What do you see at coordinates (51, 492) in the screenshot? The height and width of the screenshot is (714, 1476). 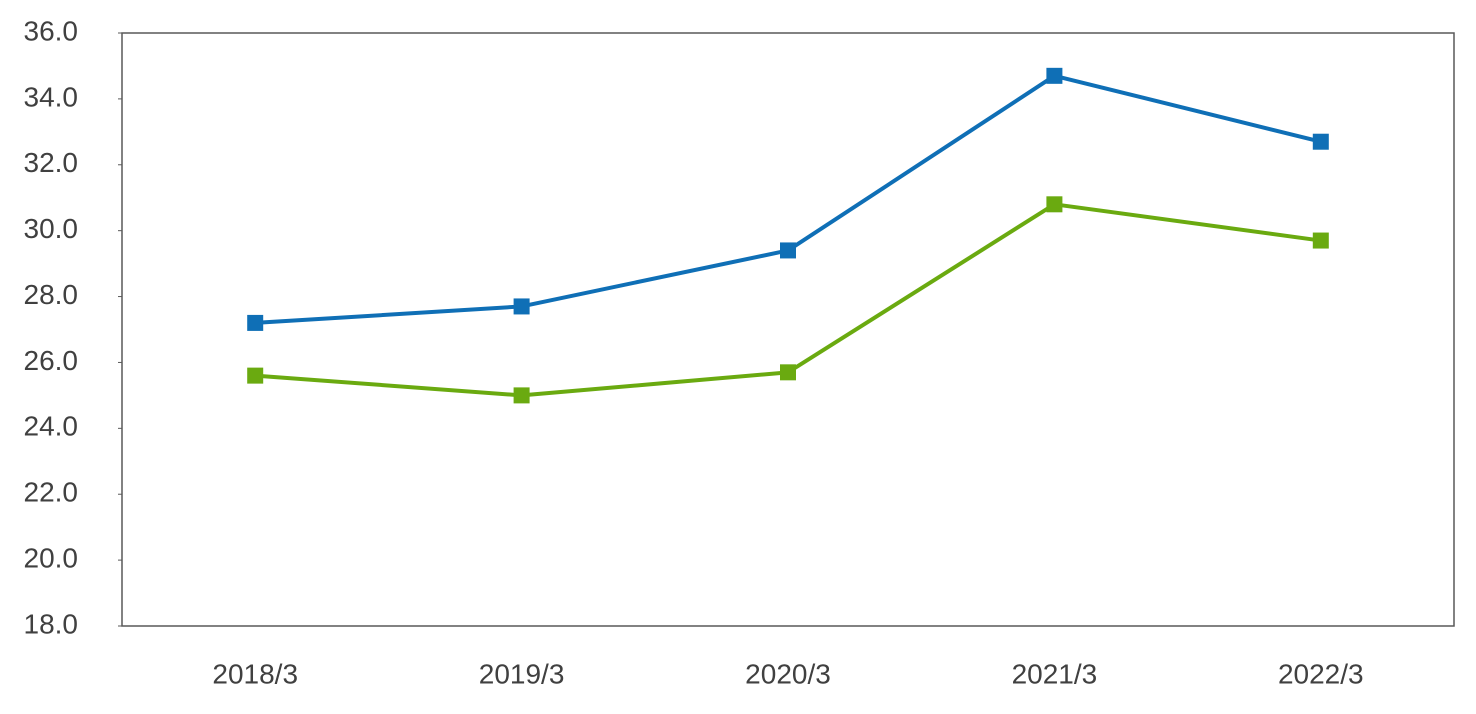 I see `y-tick-label: 22.0` at bounding box center [51, 492].